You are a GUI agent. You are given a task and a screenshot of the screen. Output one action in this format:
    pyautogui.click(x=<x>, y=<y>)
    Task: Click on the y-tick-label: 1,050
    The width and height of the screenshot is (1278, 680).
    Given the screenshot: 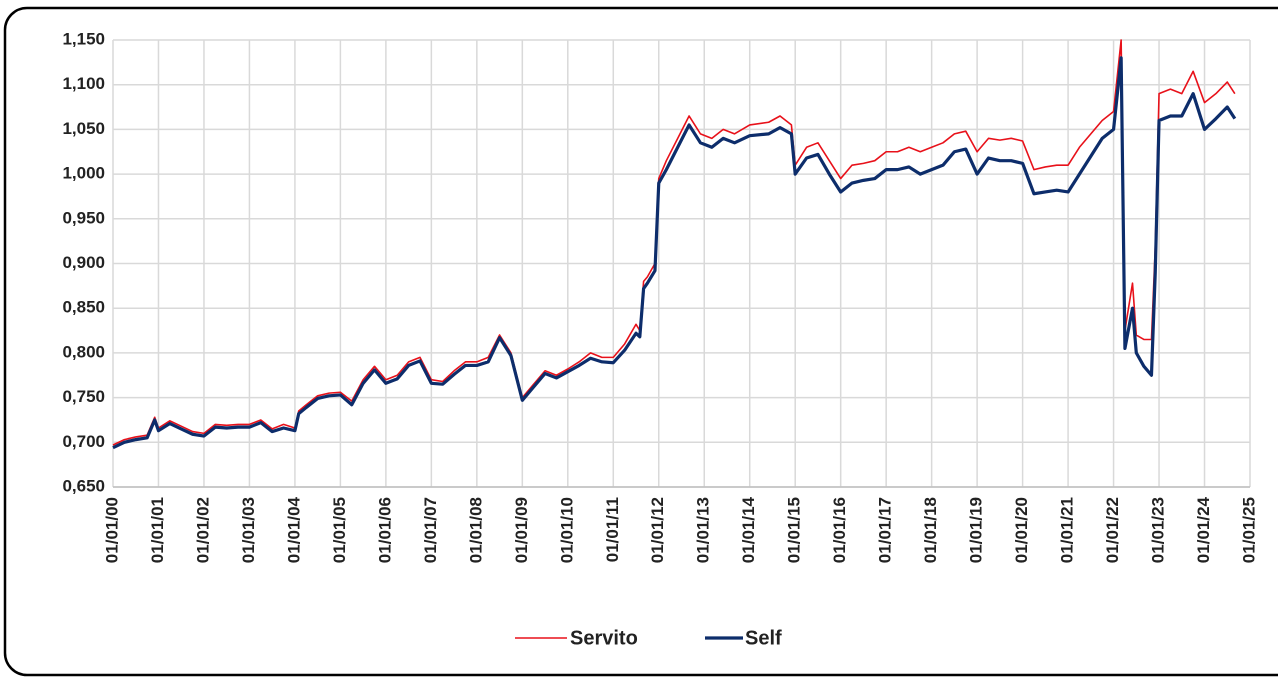 What is the action you would take?
    pyautogui.click(x=83, y=128)
    